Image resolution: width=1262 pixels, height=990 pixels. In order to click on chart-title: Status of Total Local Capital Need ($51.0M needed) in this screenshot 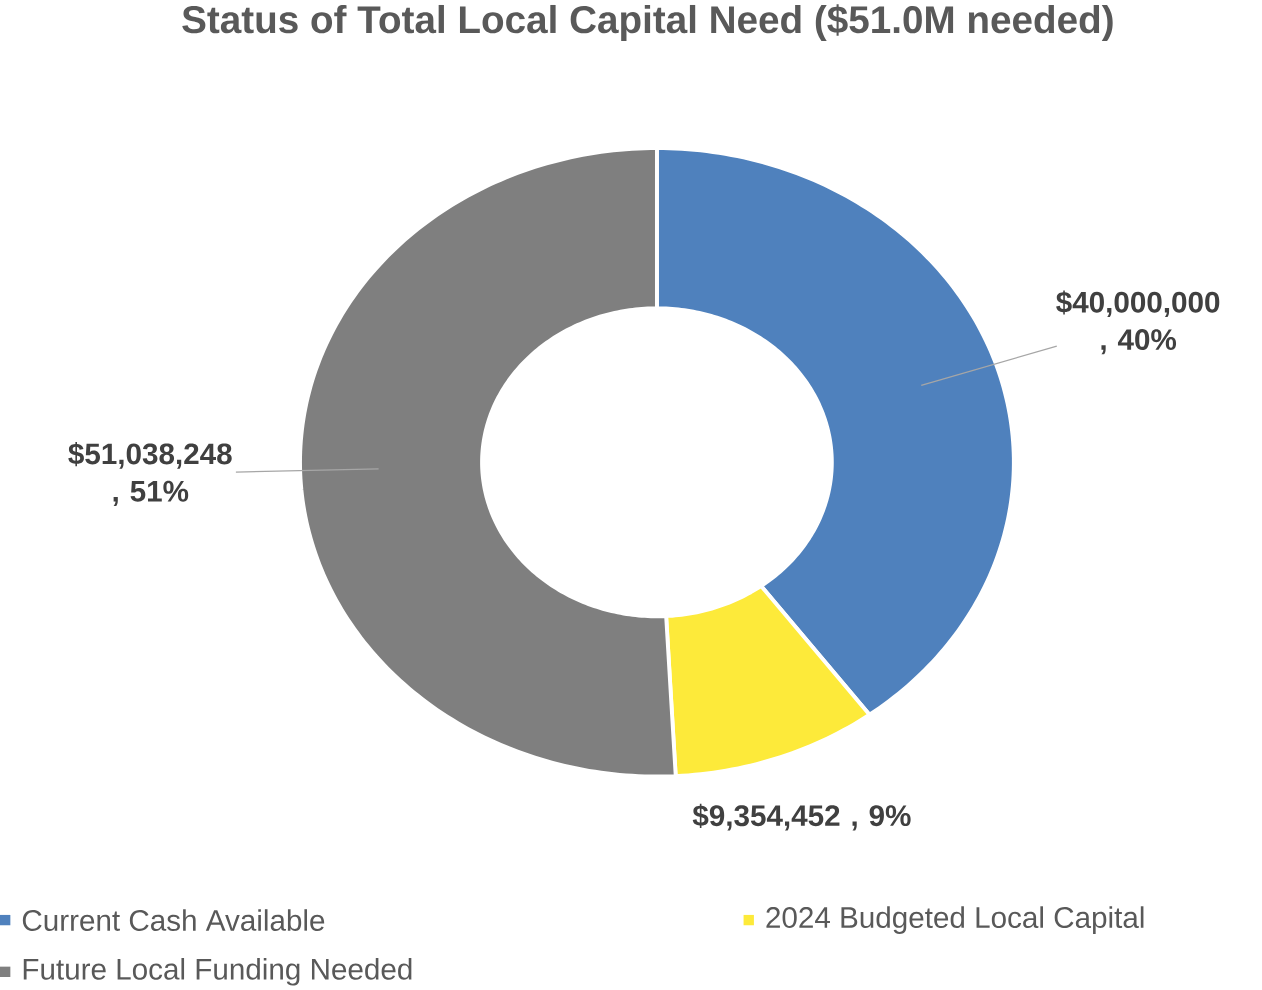, I will do `click(647, 23)`.